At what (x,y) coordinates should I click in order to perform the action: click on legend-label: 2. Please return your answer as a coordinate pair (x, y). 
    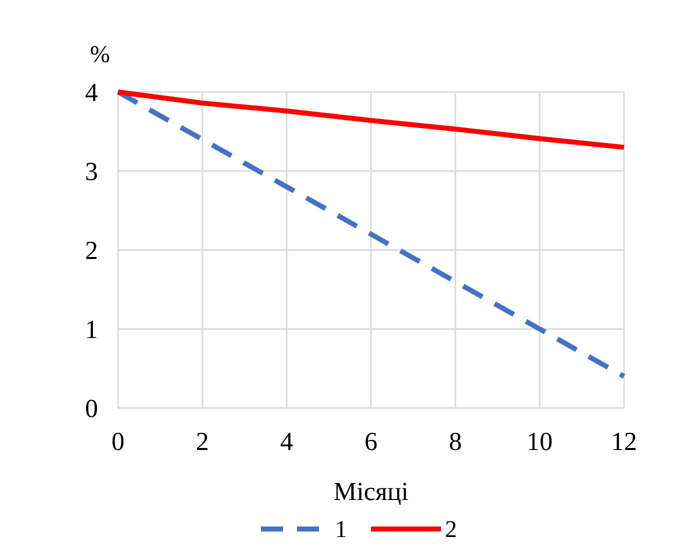
    Looking at the image, I should click on (451, 530).